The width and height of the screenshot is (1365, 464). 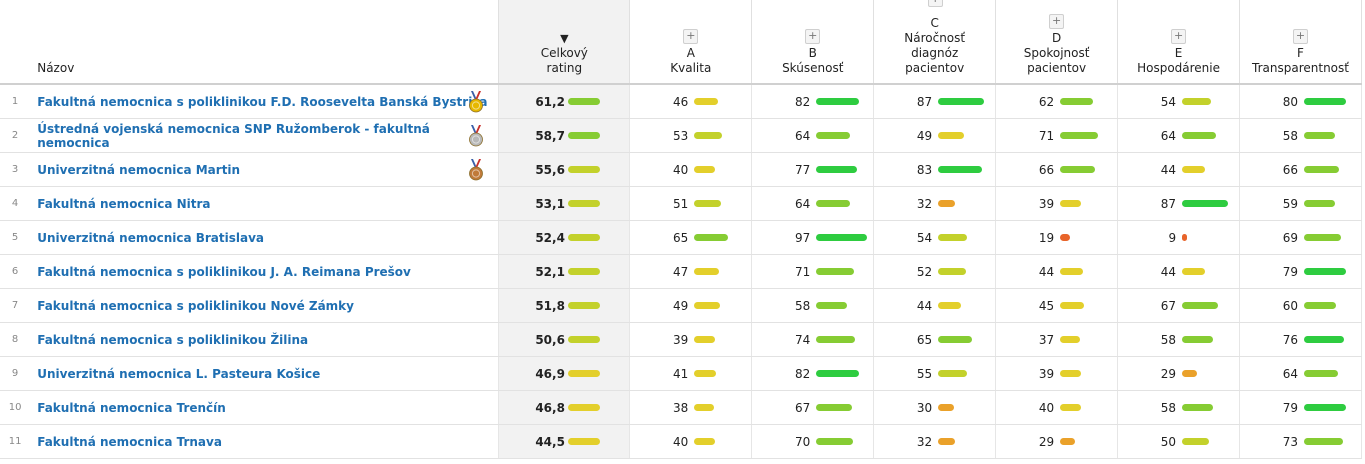 What do you see at coordinates (173, 339) in the screenshot?
I see `hospital-name-link: Fakultná nemocnica s poliklinikou Žilina` at bounding box center [173, 339].